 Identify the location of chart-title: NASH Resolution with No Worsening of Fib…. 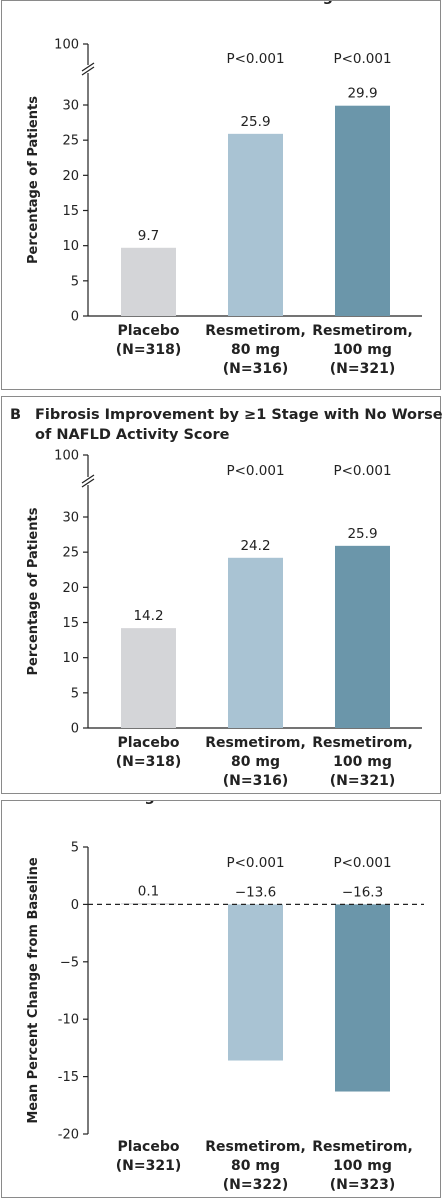
(229, 3).